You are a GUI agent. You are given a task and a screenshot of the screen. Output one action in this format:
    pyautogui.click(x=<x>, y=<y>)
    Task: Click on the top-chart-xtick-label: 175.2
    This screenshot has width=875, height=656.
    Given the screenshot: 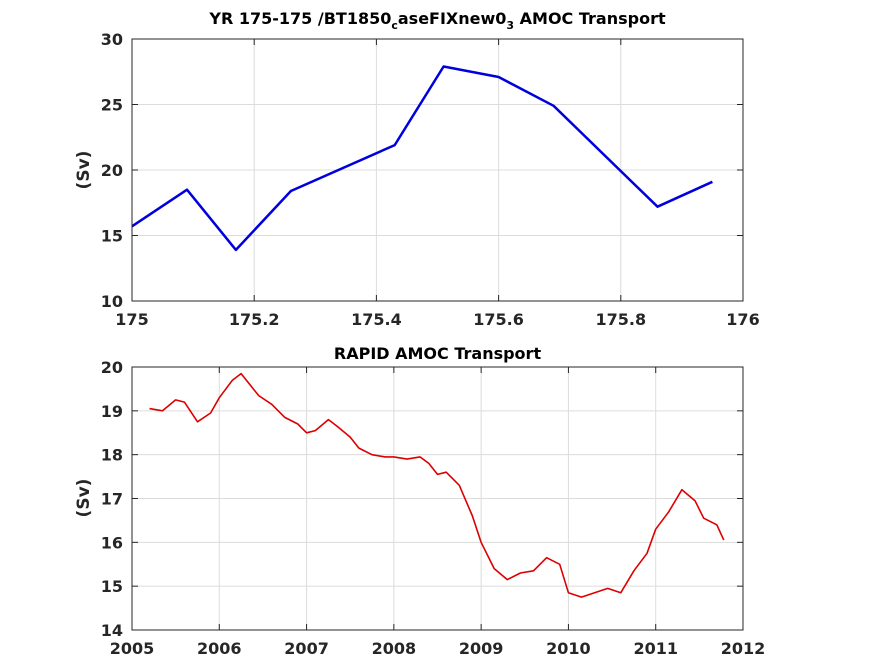 What is the action you would take?
    pyautogui.click(x=254, y=319)
    